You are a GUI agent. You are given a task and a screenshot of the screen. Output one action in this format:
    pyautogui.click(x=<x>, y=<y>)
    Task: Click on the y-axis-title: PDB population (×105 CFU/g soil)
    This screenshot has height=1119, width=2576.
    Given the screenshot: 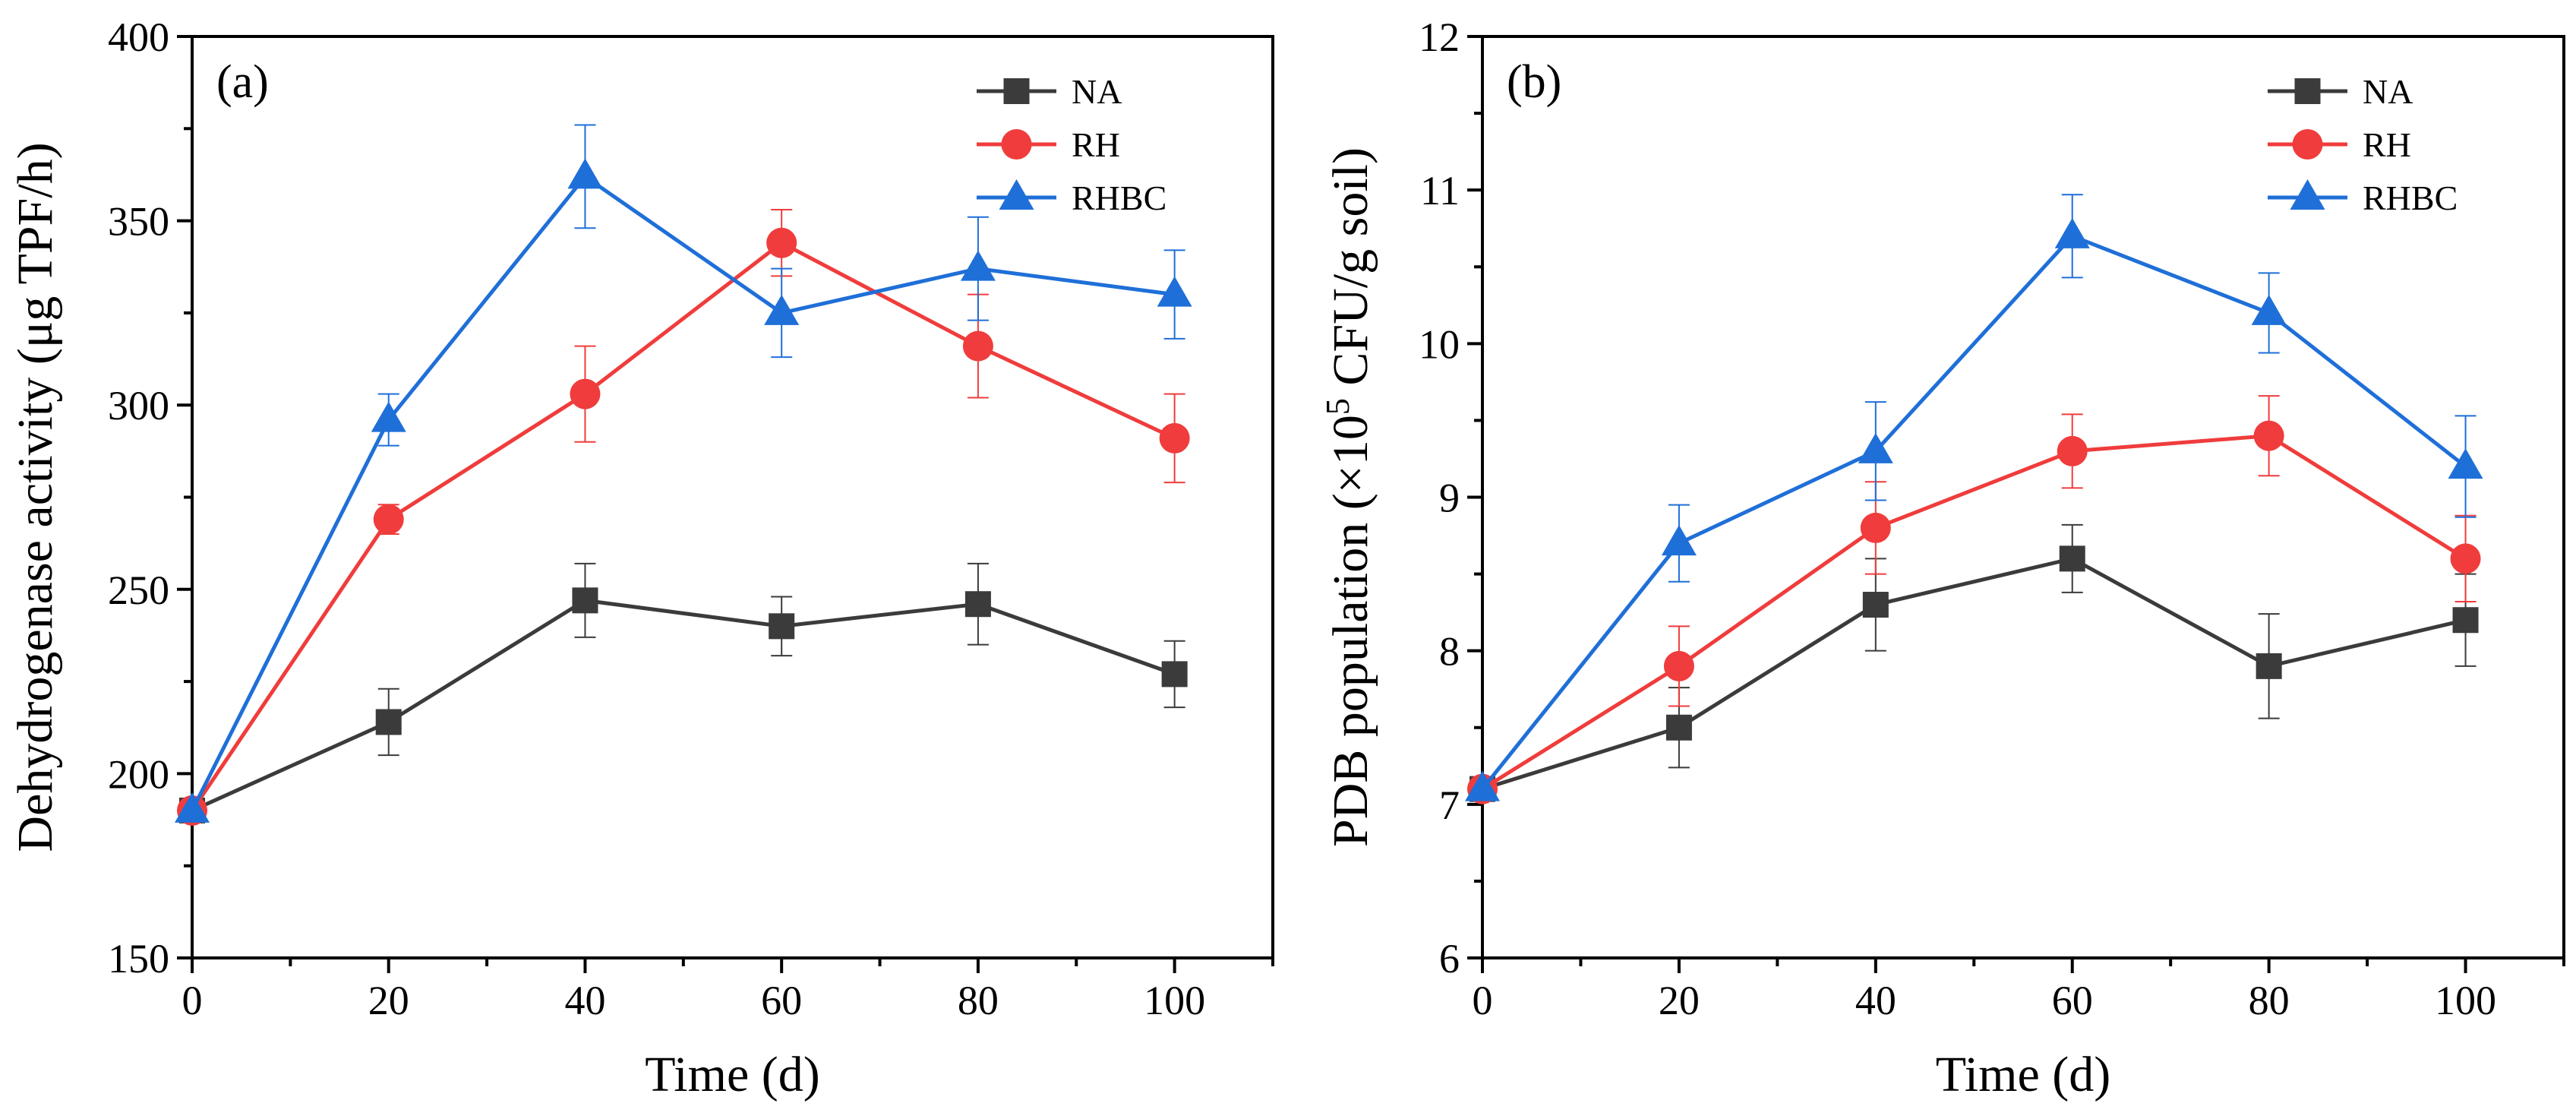 What is the action you would take?
    pyautogui.click(x=1349, y=497)
    